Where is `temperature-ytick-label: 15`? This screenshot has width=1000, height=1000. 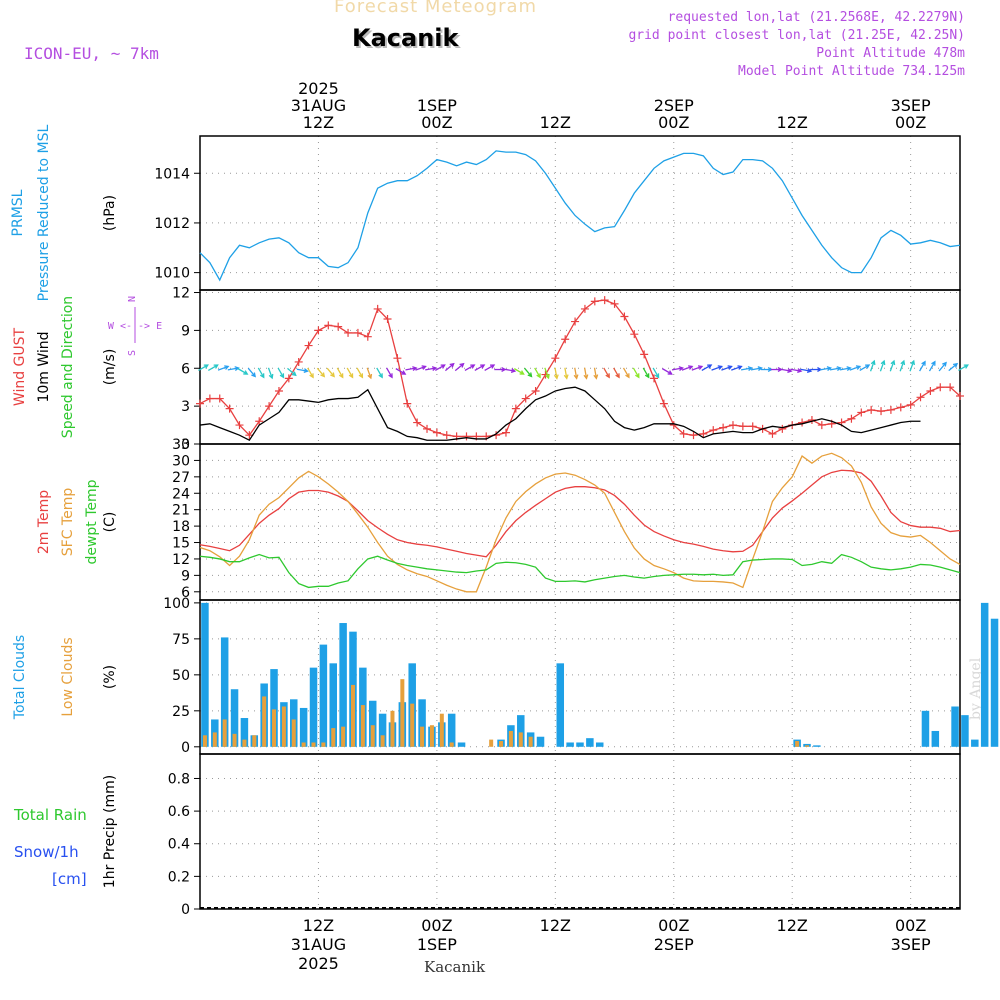
temperature-ytick-label: 15 is located at coordinates (181, 544).